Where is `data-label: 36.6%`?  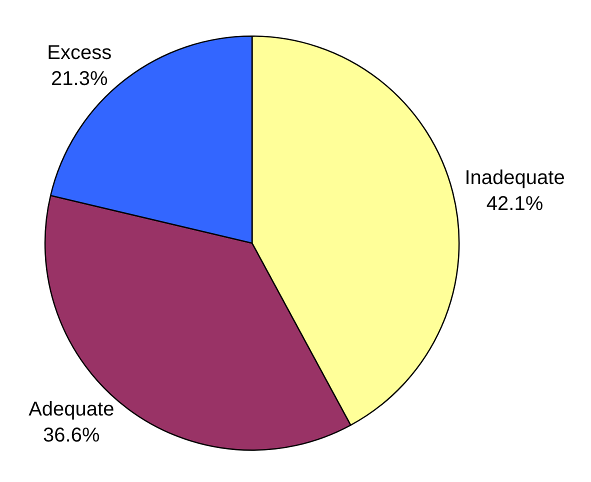
data-label: 36.6% is located at coordinates (71, 435).